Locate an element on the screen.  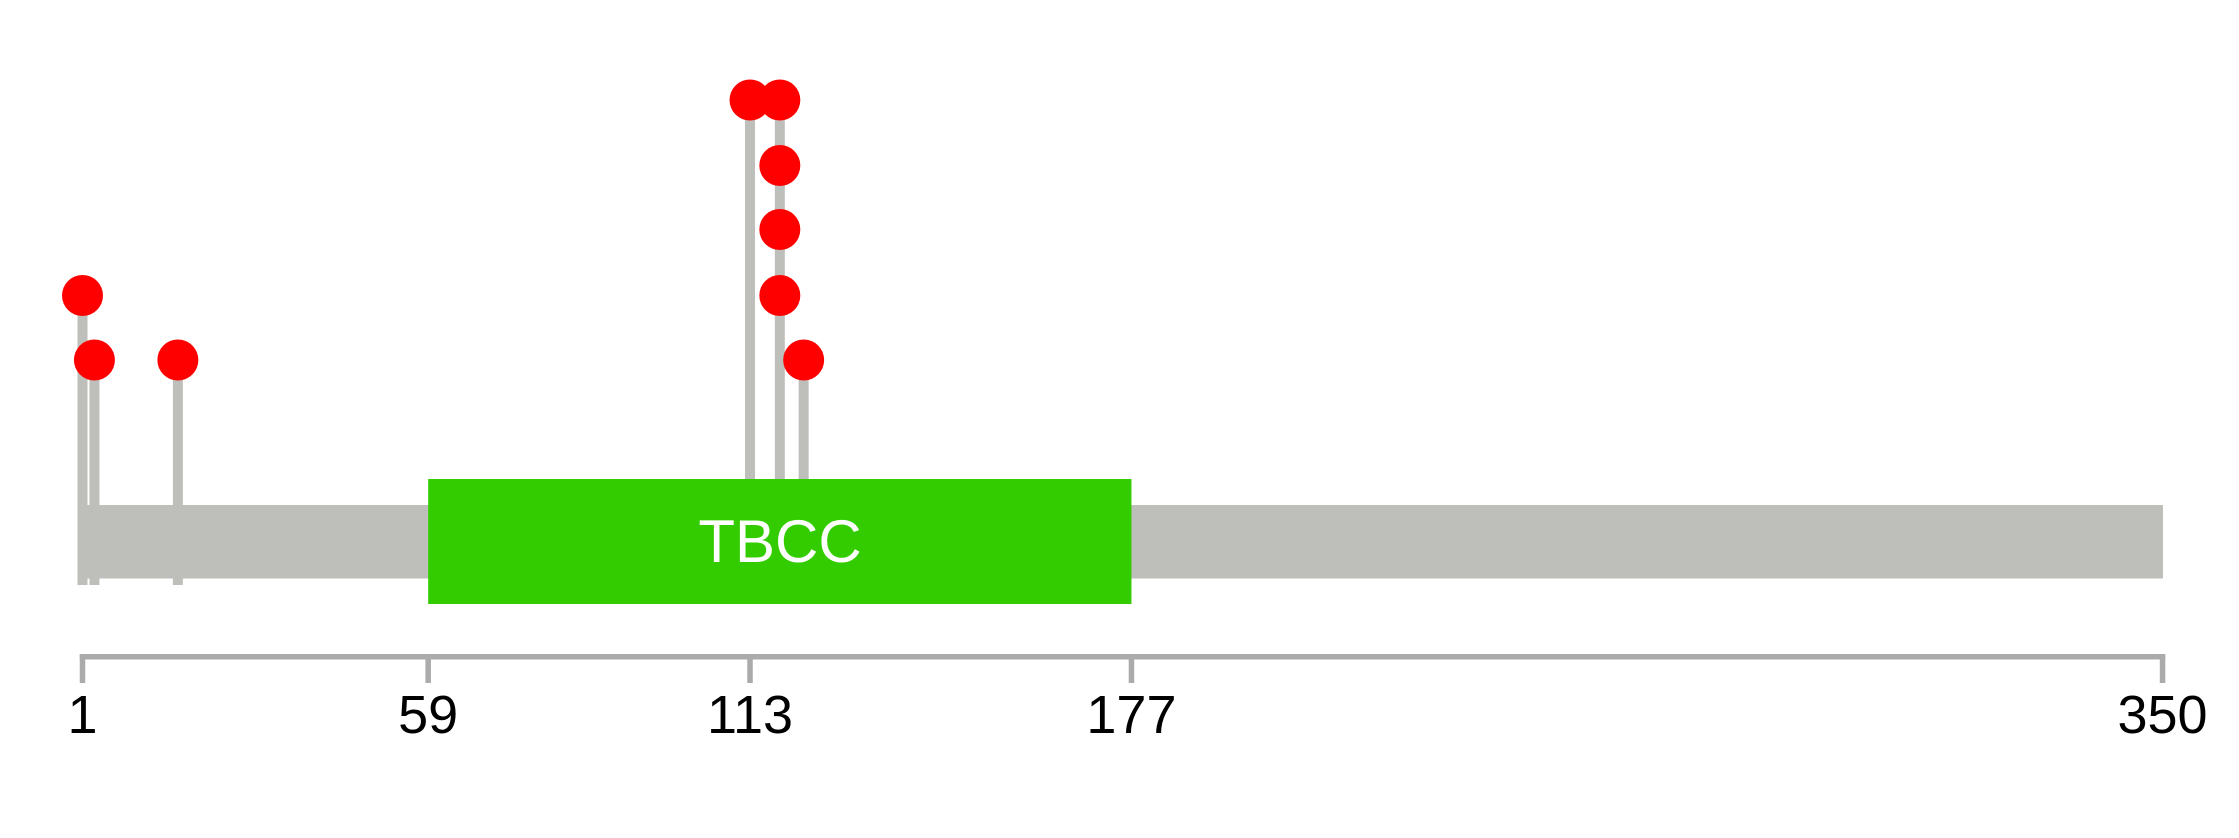
domain-box is located at coordinates (780, 541).